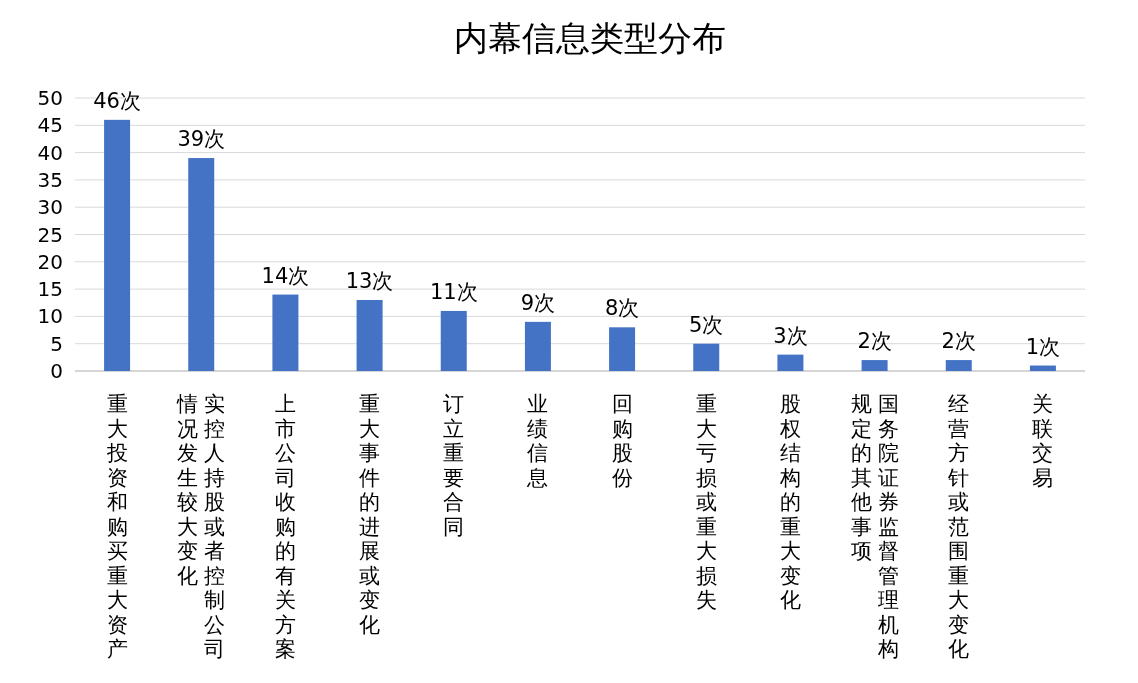 This screenshot has width=1138, height=683. What do you see at coordinates (790, 502) in the screenshot?
I see `category-label: 股权结构的重大变化` at bounding box center [790, 502].